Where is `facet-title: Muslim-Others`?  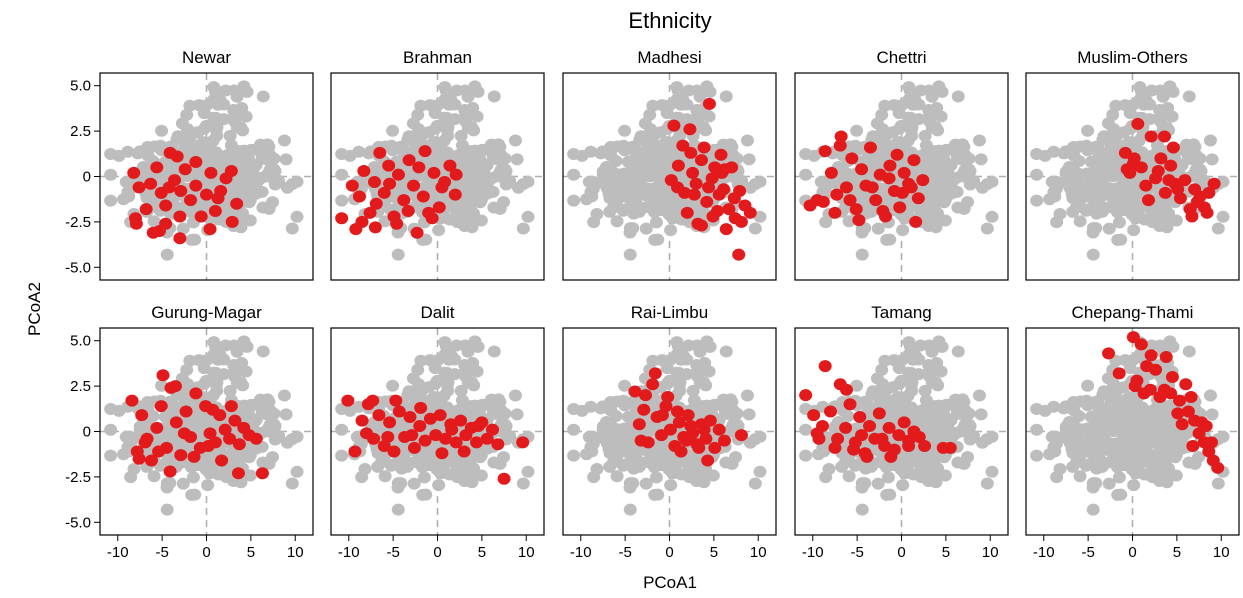
facet-title: Muslim-Others is located at coordinates (1132, 57).